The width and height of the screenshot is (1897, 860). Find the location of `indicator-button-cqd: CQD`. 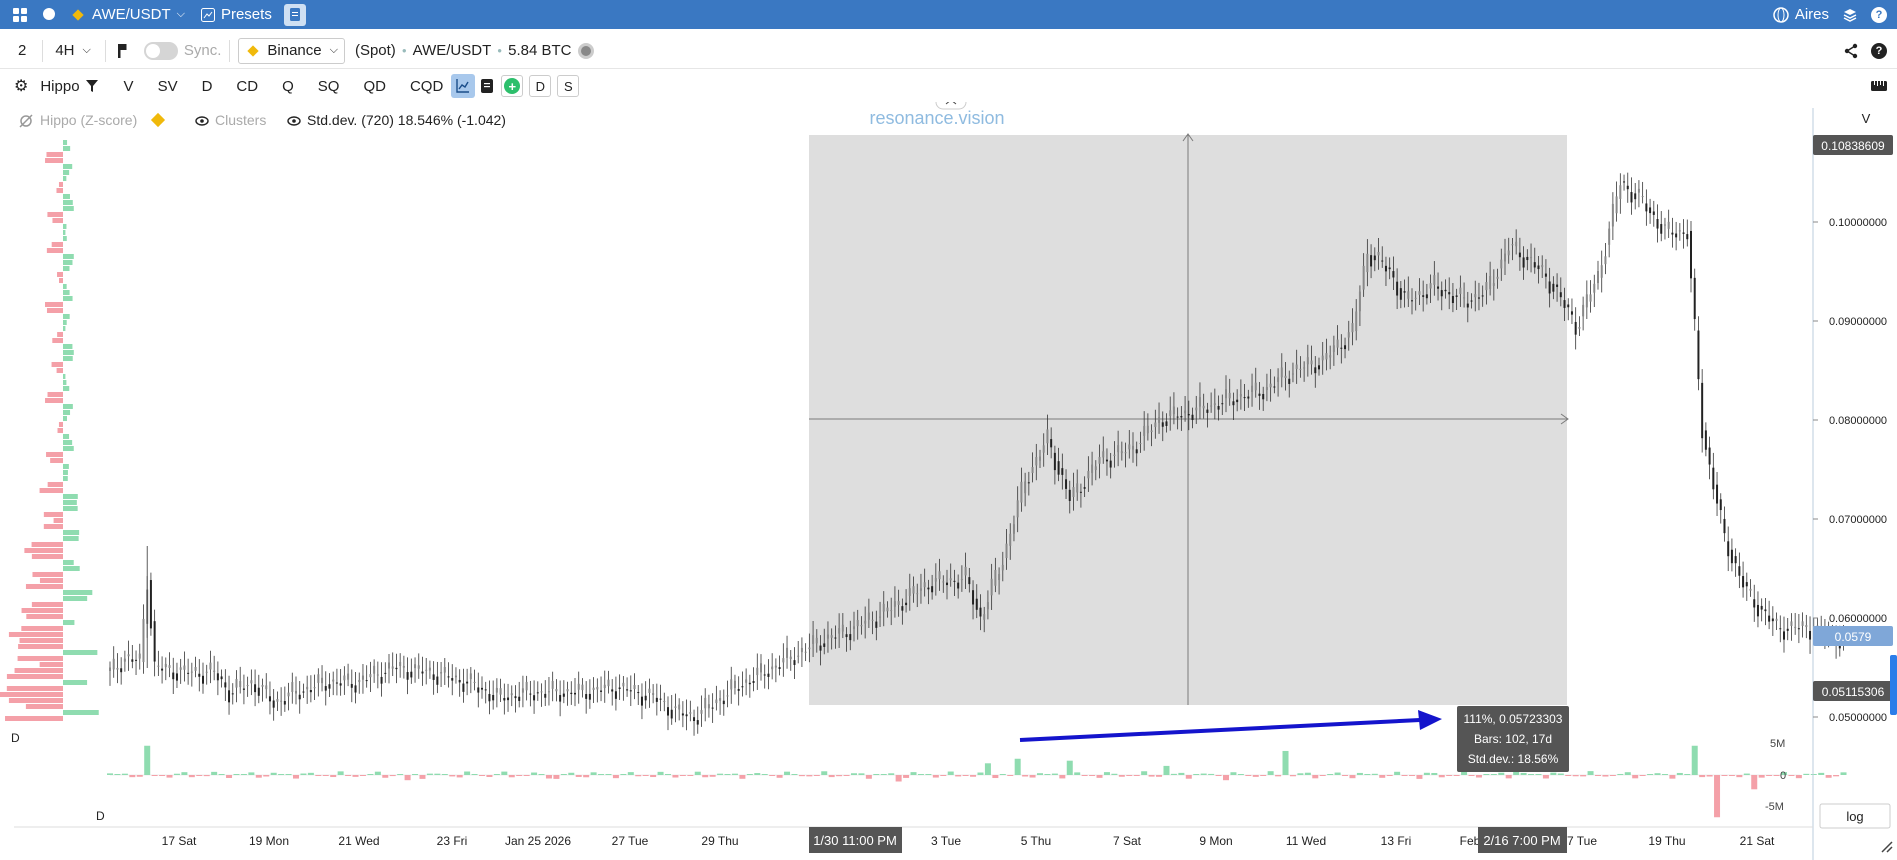

indicator-button-cqd: CQD is located at coordinates (426, 86).